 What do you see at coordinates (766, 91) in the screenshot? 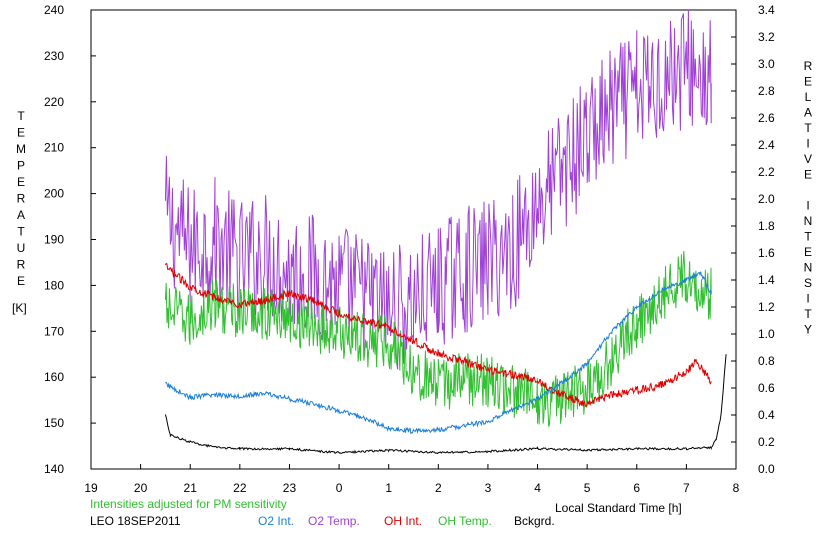
I see `right-tick-label: 2.8` at bounding box center [766, 91].